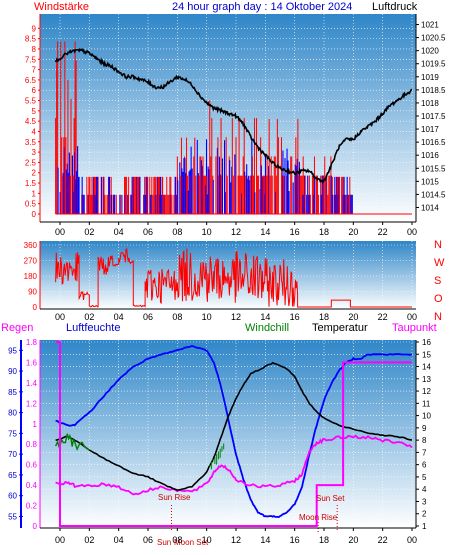 The width and height of the screenshot is (462, 555). I want to click on wind-direction-line, so click(233, 278).